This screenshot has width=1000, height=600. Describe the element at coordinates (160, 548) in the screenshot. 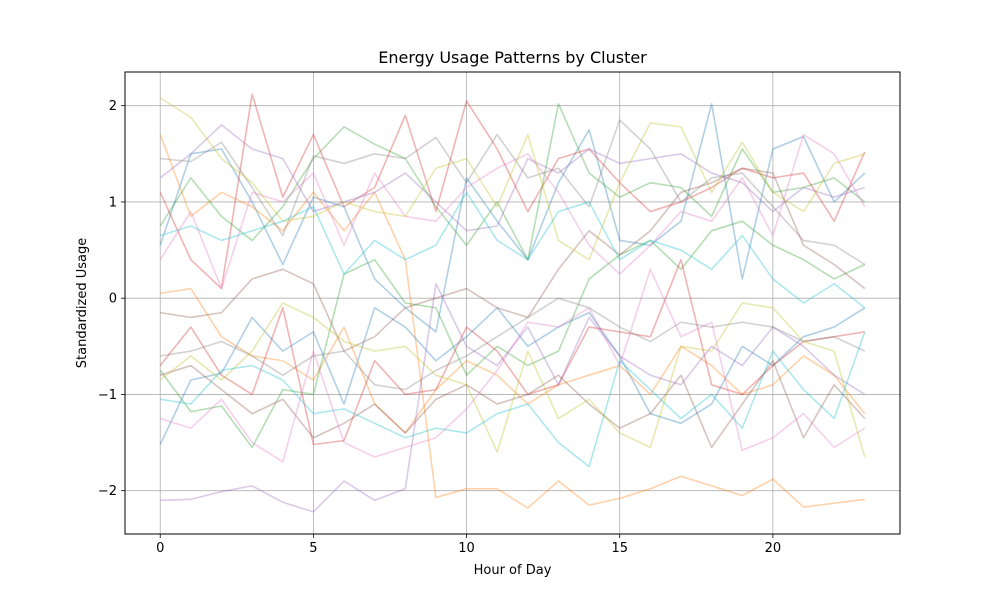

I see `x-tick-label: 0` at that location.